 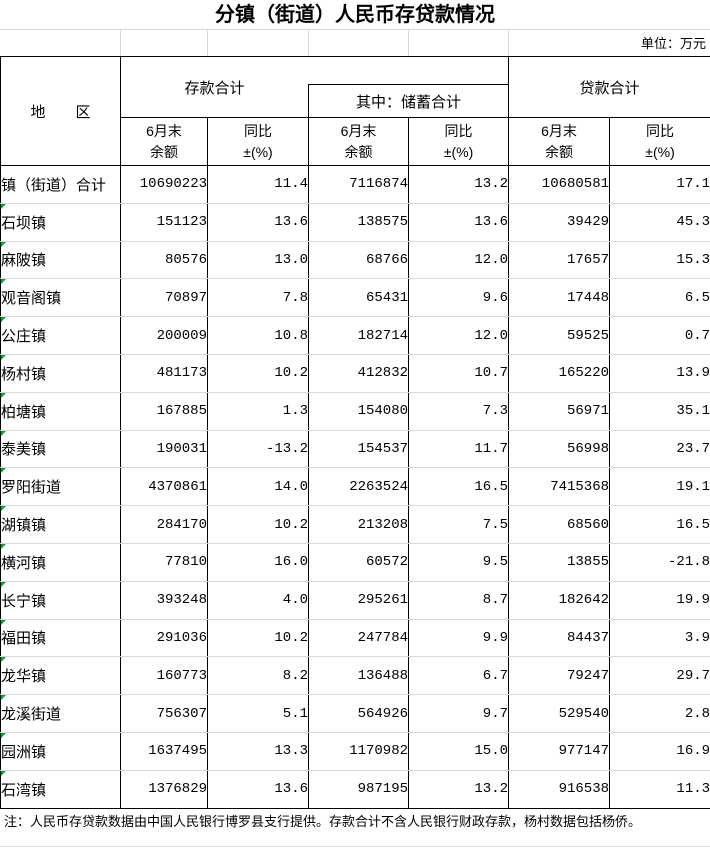 What do you see at coordinates (358, 298) in the screenshot?
I see `savings-balance-cell: 65431` at bounding box center [358, 298].